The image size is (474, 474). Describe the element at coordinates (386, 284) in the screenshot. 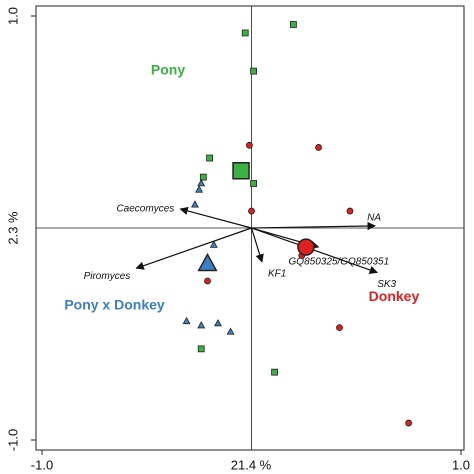

I see `loading-label: SK3` at that location.